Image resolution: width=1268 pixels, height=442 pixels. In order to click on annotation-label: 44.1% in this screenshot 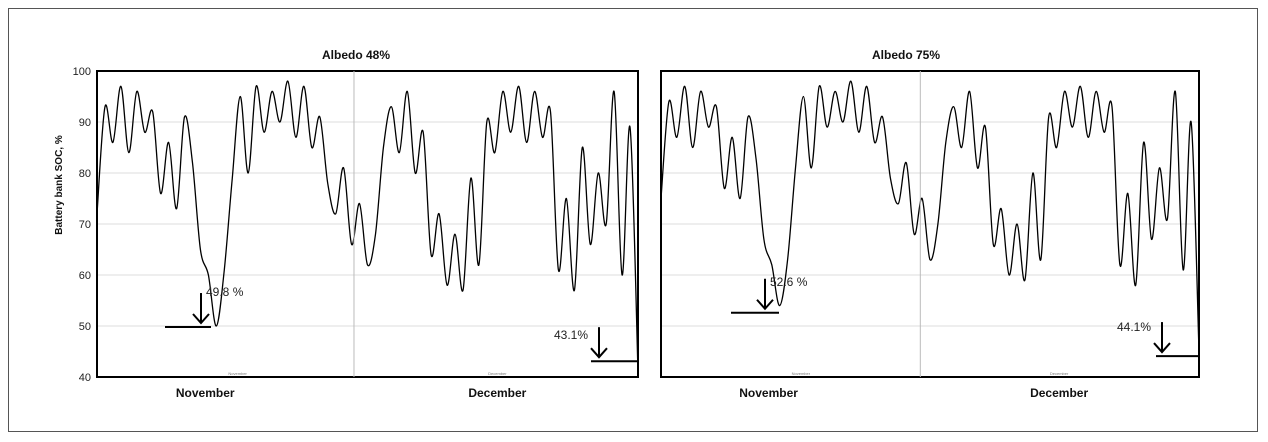, I will do `click(1134, 327)`.